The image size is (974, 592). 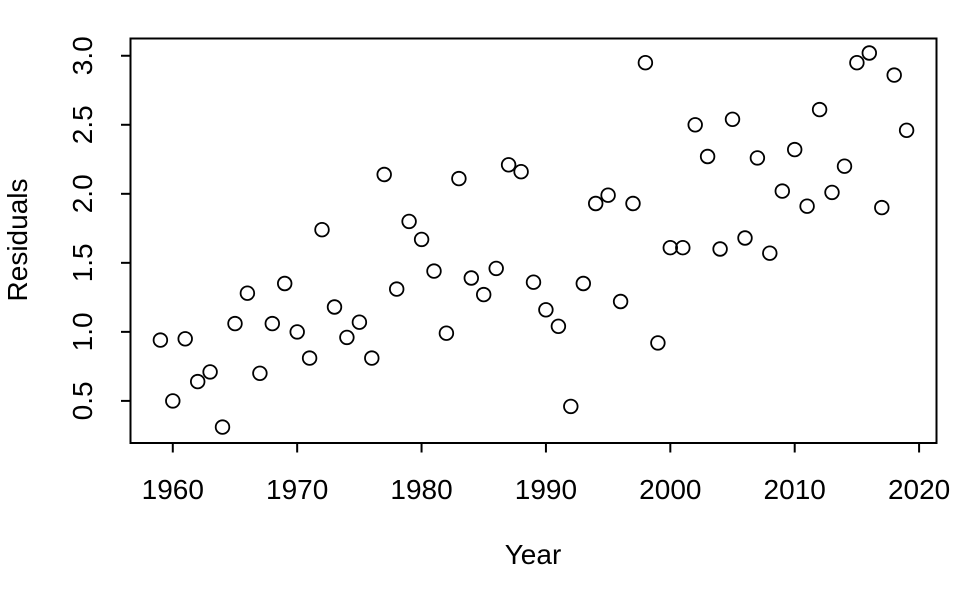 What do you see at coordinates (82, 400) in the screenshot?
I see `y-tick-label: 0.5` at bounding box center [82, 400].